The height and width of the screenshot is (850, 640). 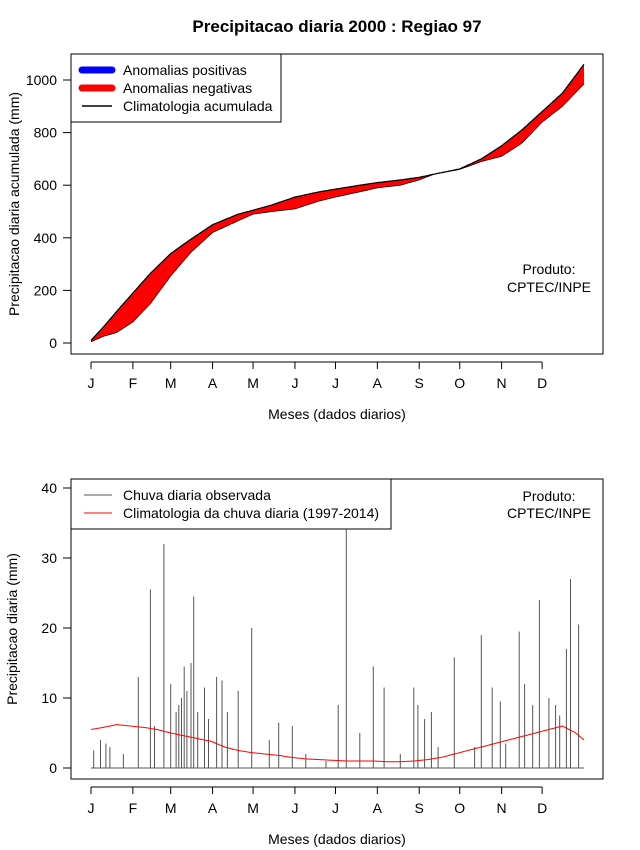 I want to click on climatology-line, so click(x=337, y=743).